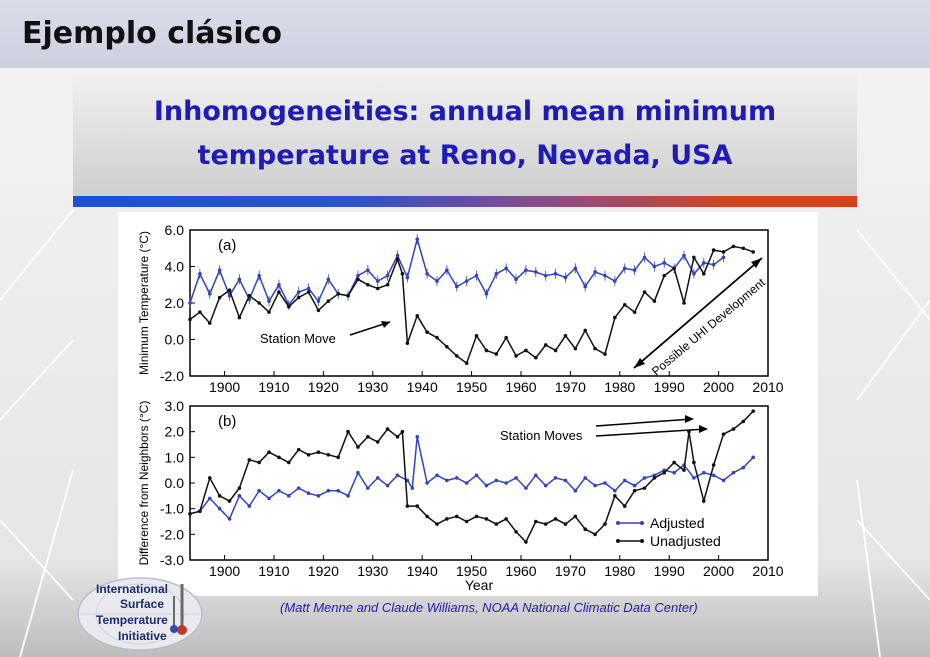 The width and height of the screenshot is (930, 657). Describe the element at coordinates (273, 387) in the screenshot. I see `x-tick-label-a: 1910` at that location.